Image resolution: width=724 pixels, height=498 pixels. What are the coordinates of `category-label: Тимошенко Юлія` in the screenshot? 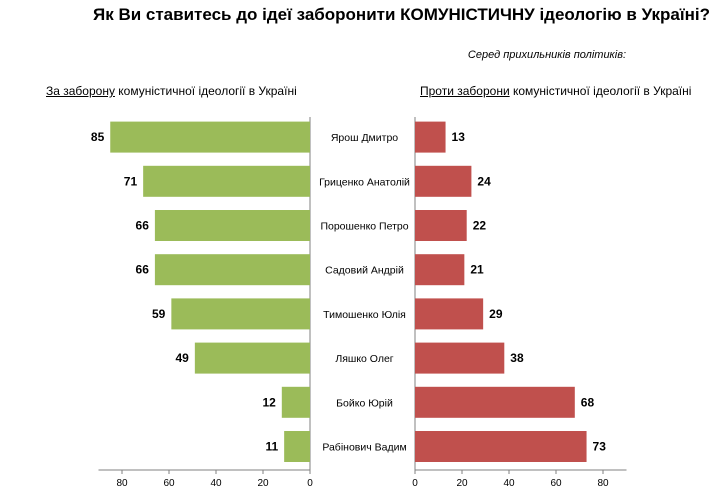 It's located at (364, 315).